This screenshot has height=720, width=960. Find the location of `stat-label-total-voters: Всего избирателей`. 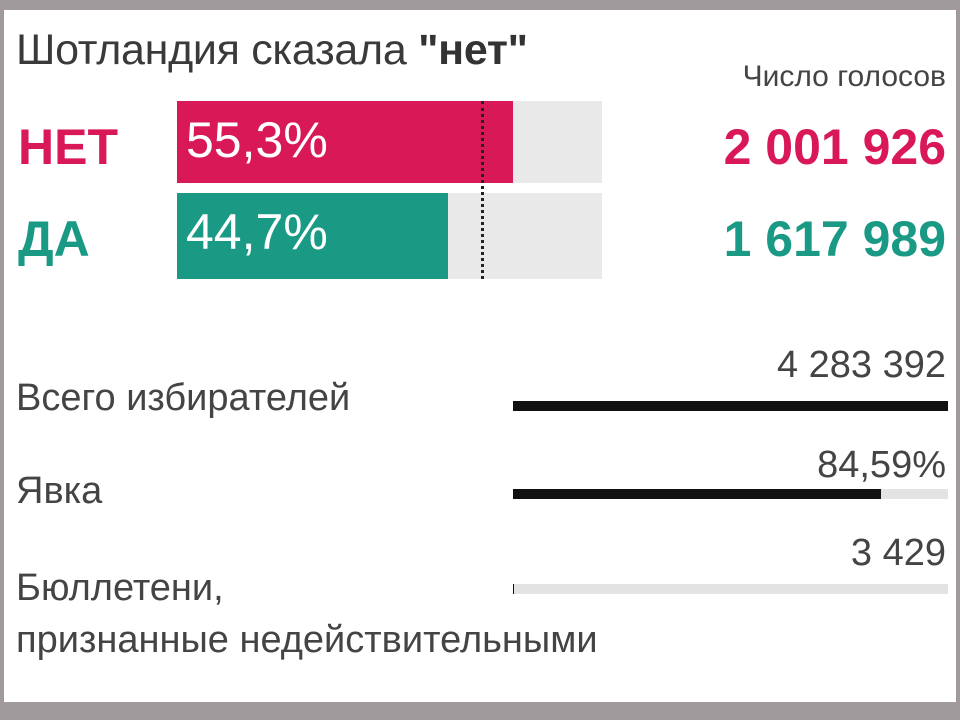

stat-label-total-voters: Всего избирателей is located at coordinates (183, 398).